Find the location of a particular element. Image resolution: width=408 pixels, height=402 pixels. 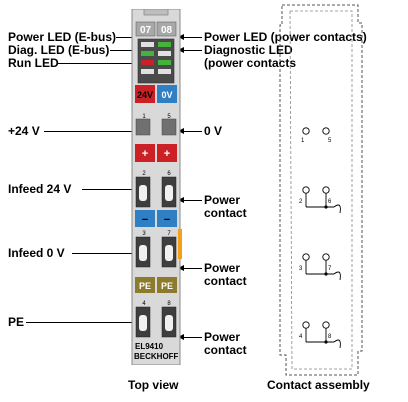

label-power-contact-1-line1: Power is located at coordinates (222, 200).